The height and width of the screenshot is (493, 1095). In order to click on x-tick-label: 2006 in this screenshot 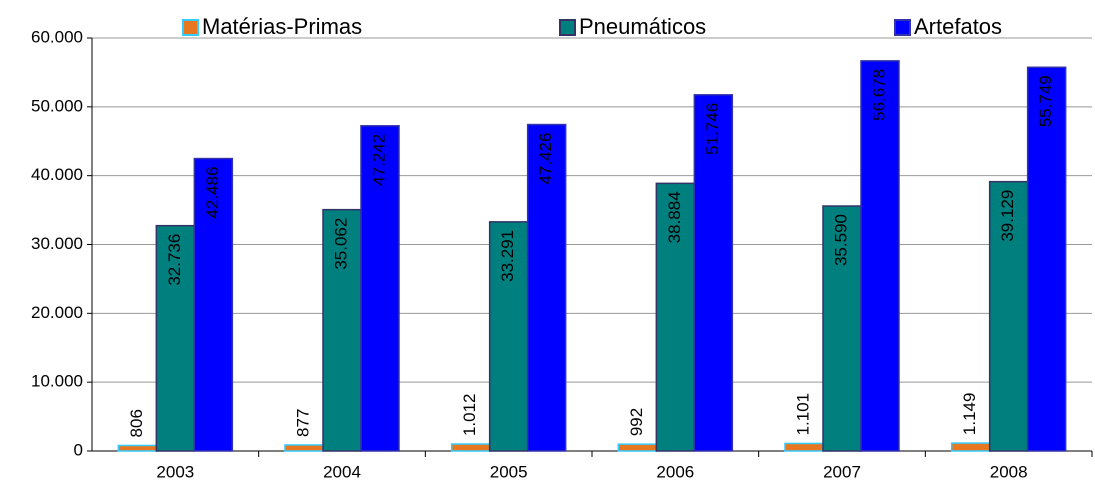, I will do `click(675, 471)`.